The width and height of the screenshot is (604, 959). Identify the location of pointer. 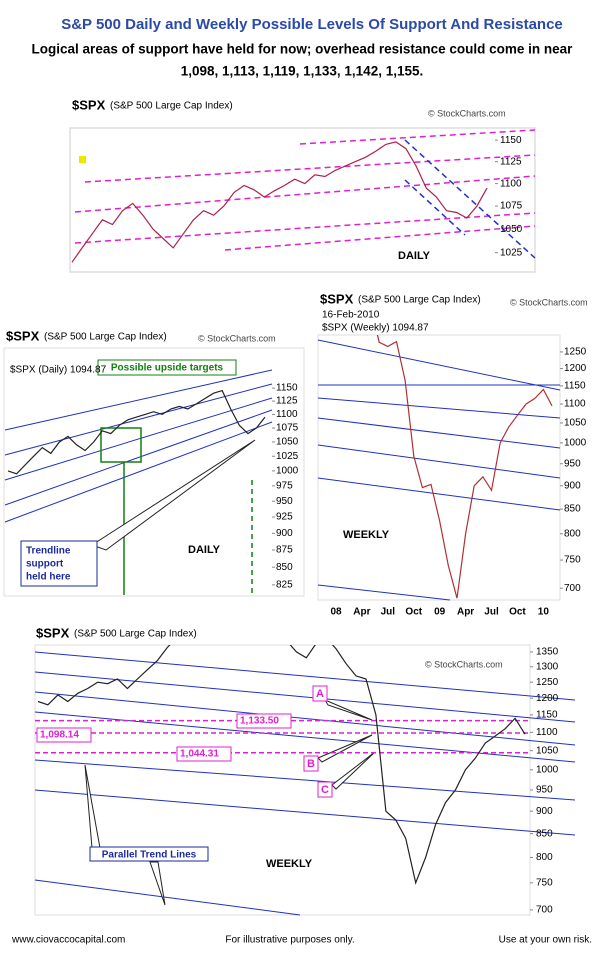
(173, 495).